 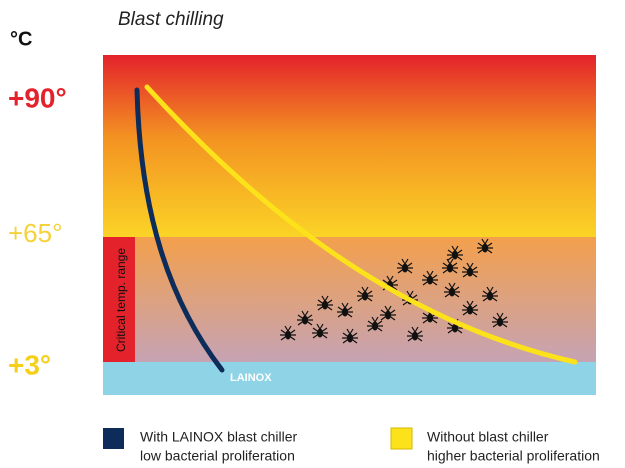 I want to click on scale-label: +65°, so click(x=35, y=233).